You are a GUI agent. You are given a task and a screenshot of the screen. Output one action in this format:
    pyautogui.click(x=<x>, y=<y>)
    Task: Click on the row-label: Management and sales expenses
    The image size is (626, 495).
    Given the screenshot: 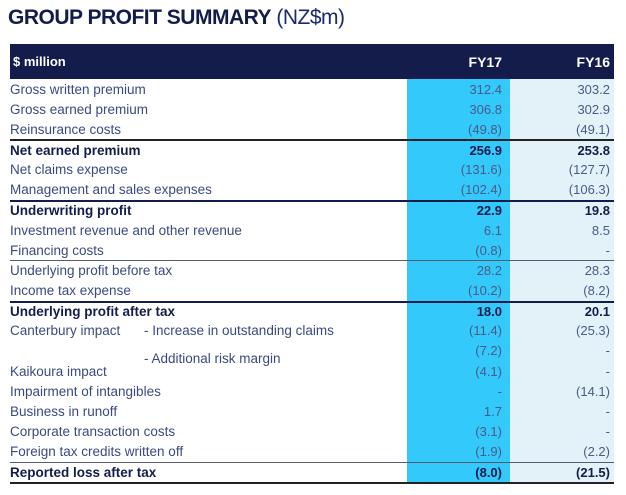 What is the action you would take?
    pyautogui.click(x=208, y=189)
    